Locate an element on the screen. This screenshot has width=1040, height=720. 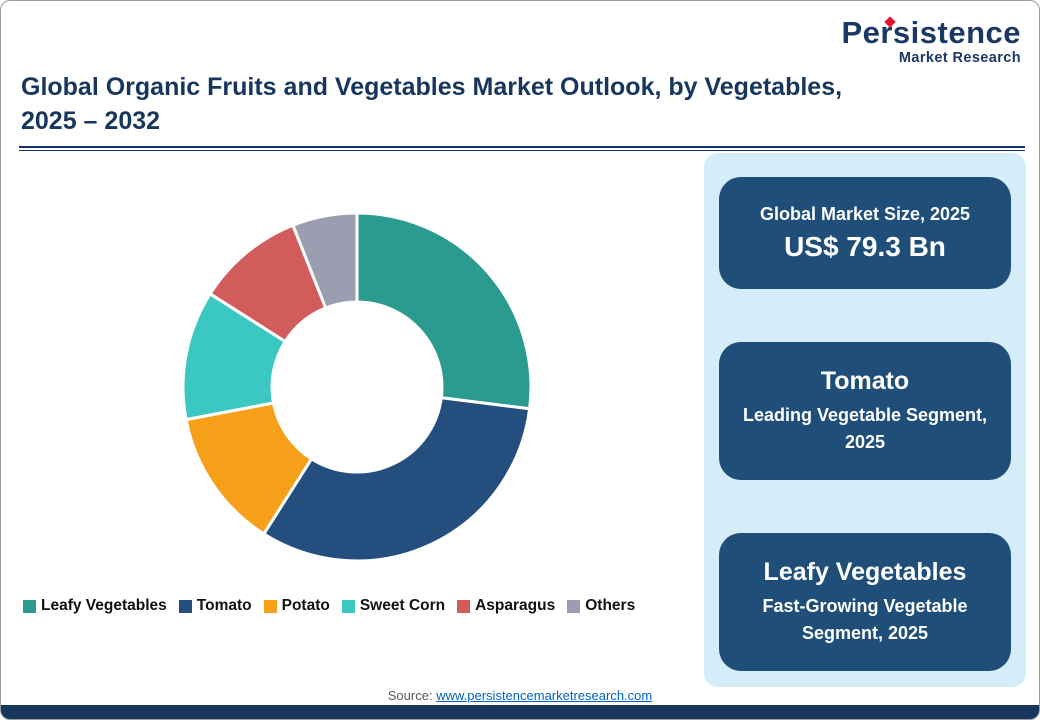
legend-item: Tomato is located at coordinates (215, 606).